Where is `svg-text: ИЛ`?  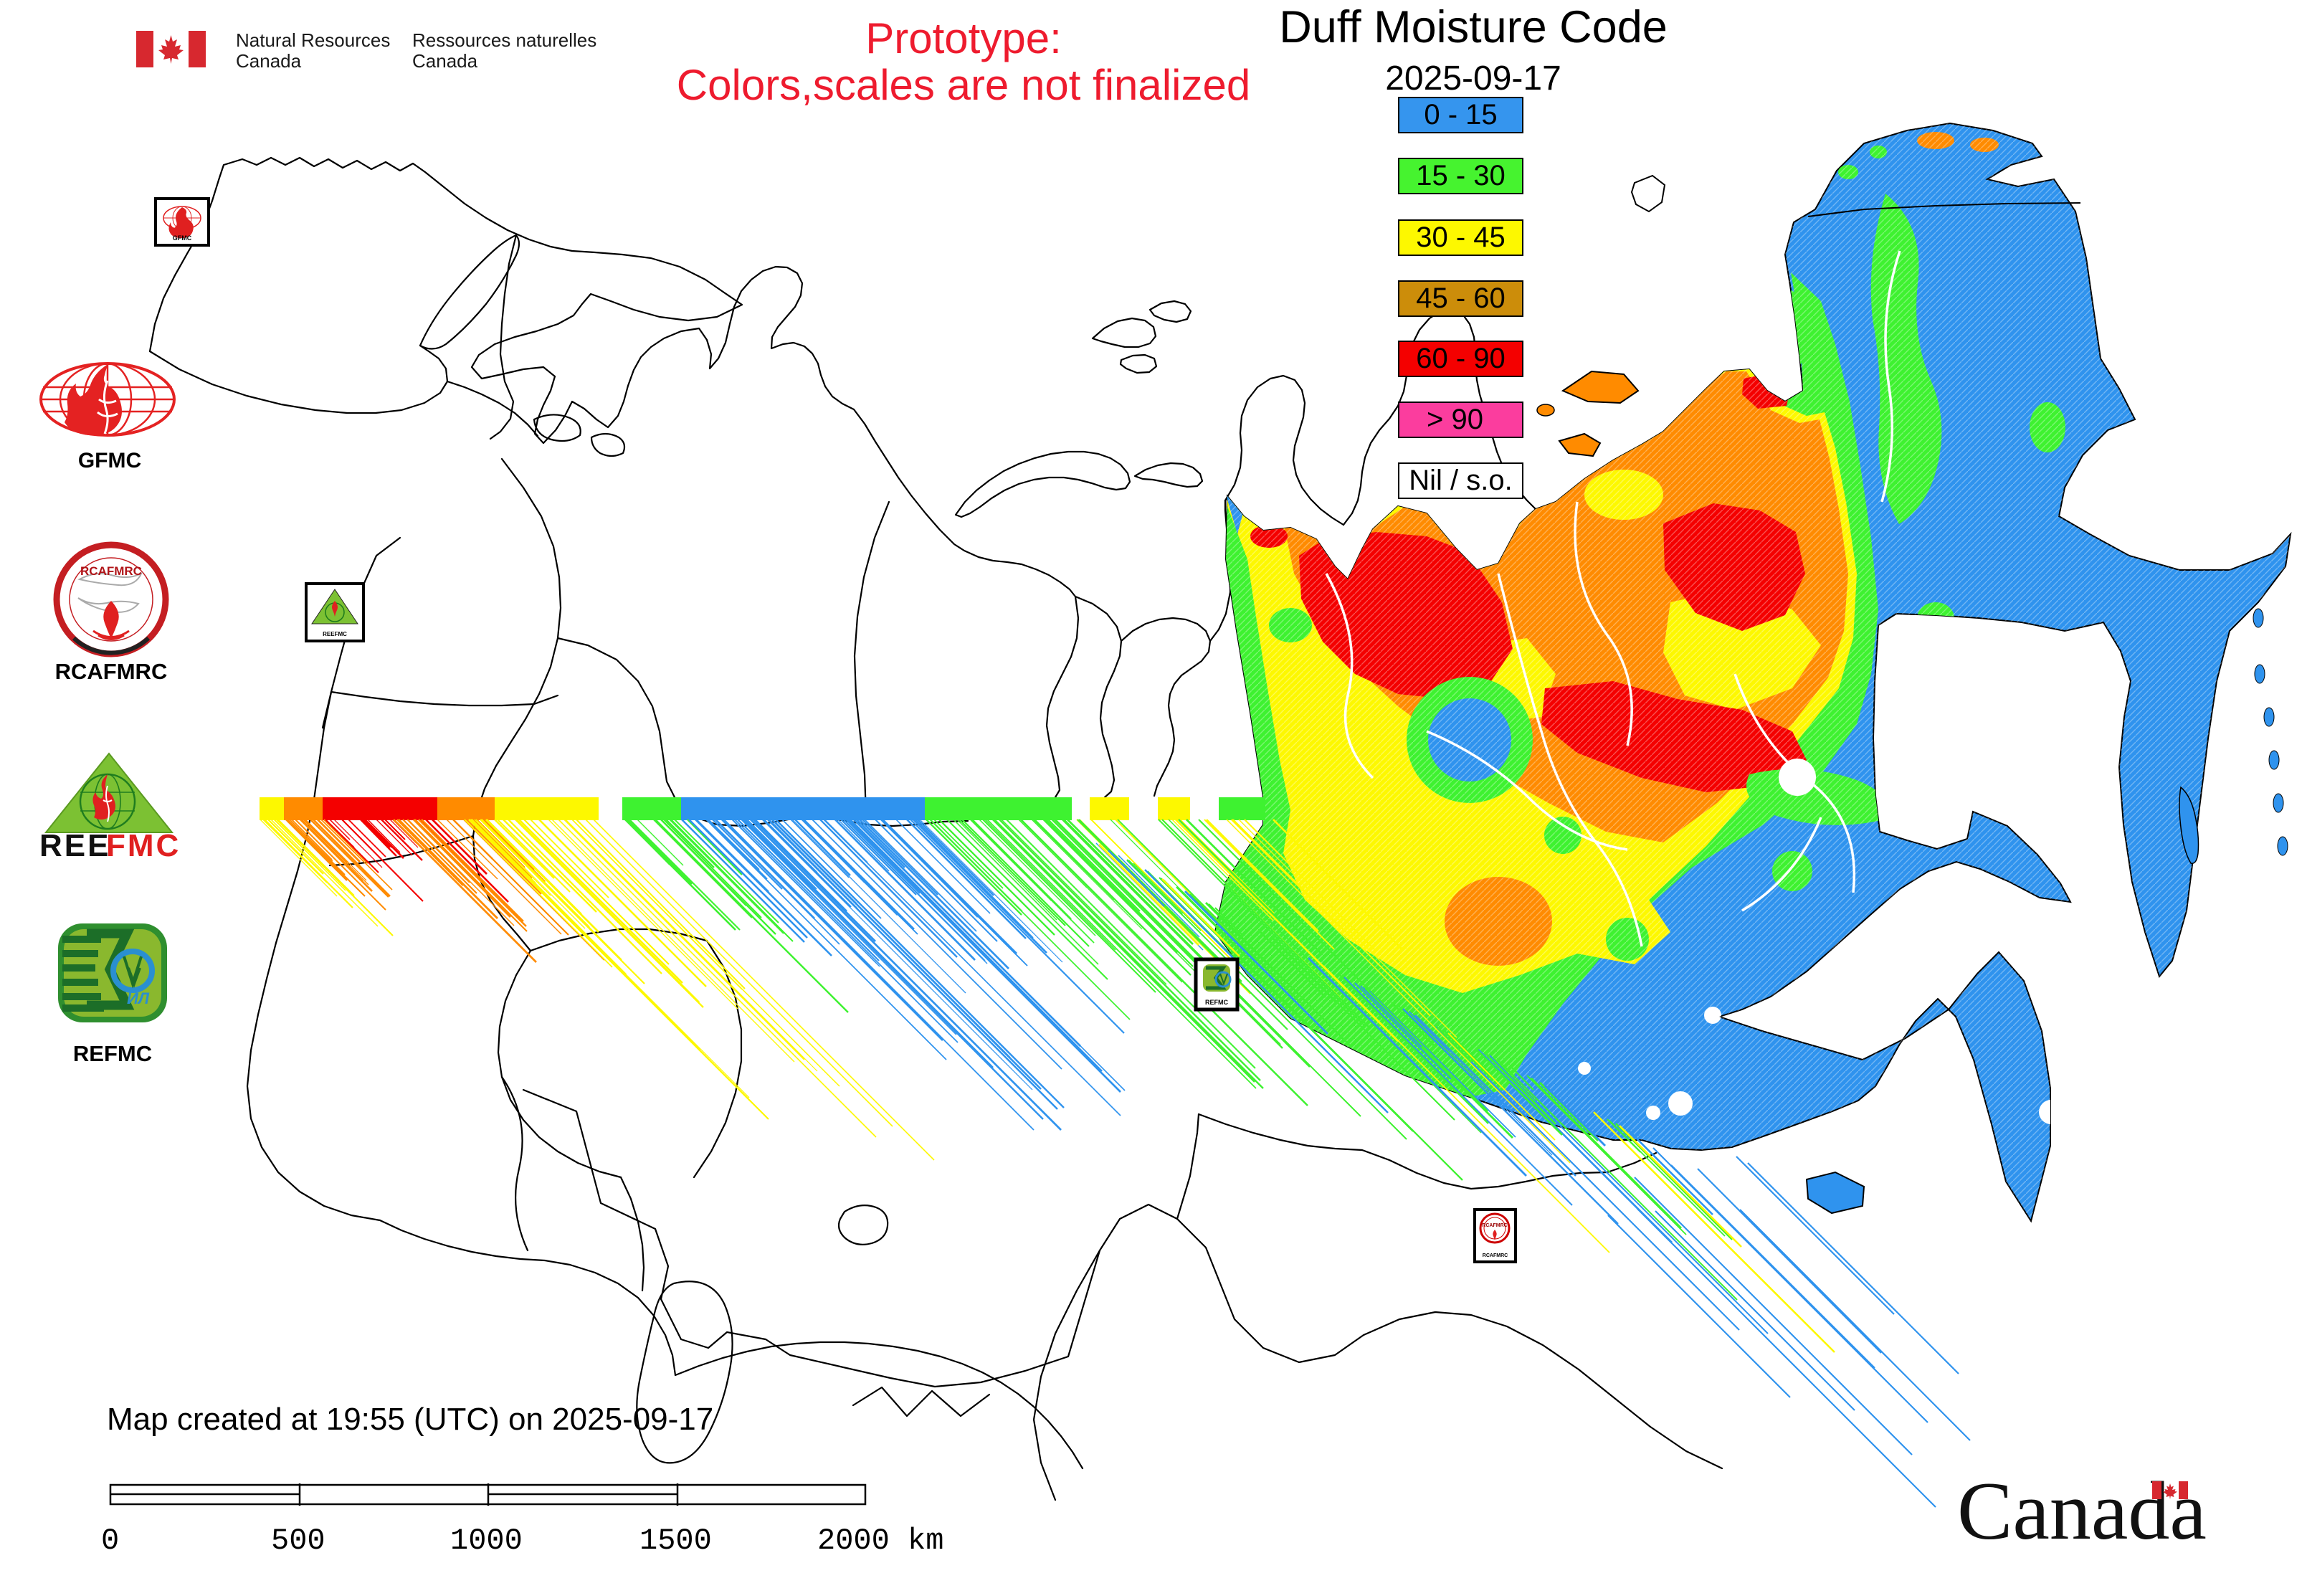 svg-text: ИЛ is located at coordinates (138, 998).